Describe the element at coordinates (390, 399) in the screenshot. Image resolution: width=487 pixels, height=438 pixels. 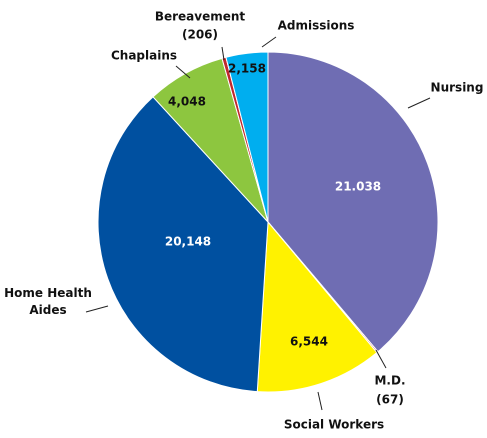
I see `value-label: (67)` at that location.